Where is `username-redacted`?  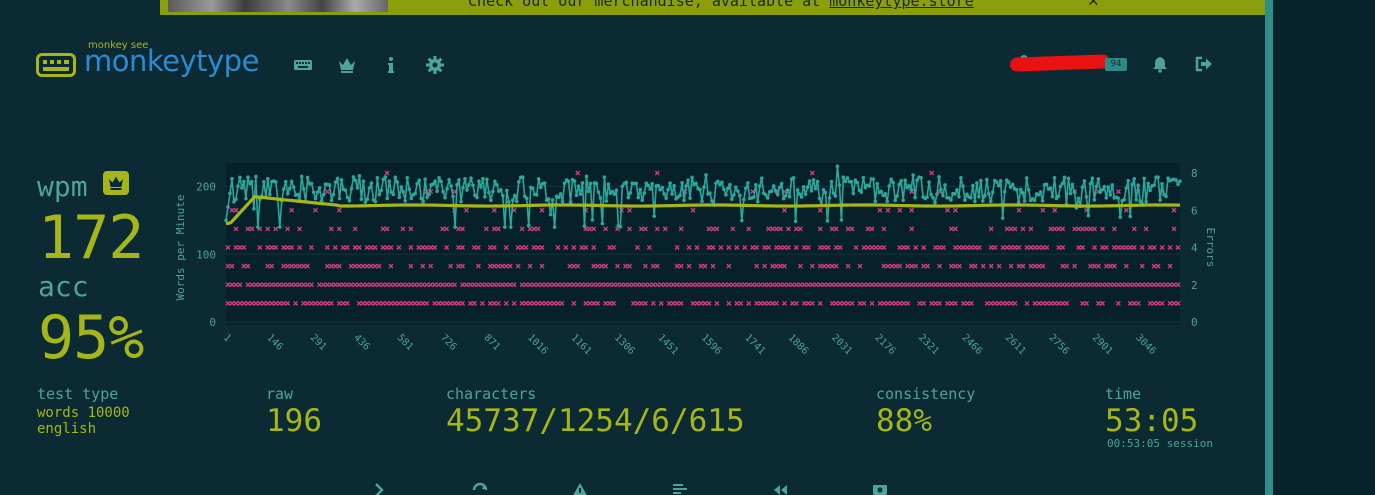
username-redacted is located at coordinates (1060, 63).